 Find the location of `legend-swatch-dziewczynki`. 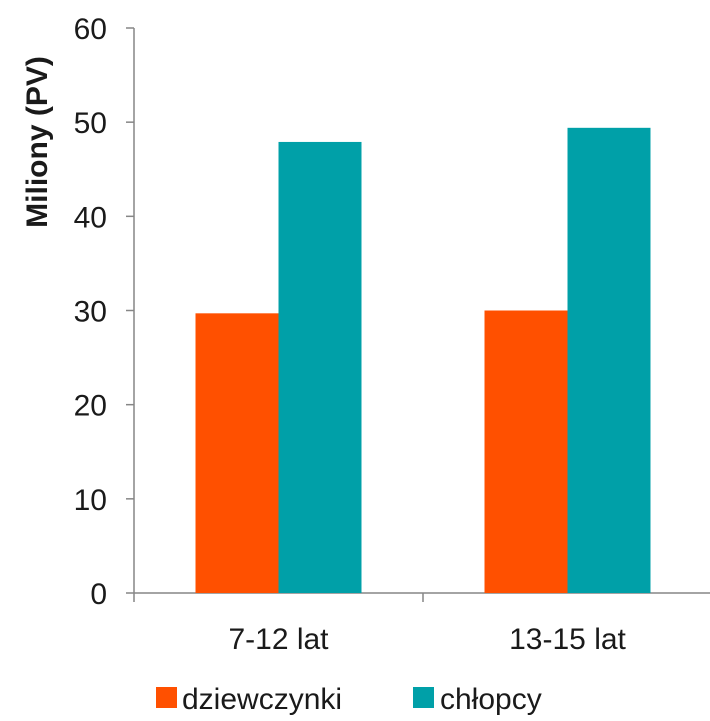

legend-swatch-dziewczynki is located at coordinates (166, 697).